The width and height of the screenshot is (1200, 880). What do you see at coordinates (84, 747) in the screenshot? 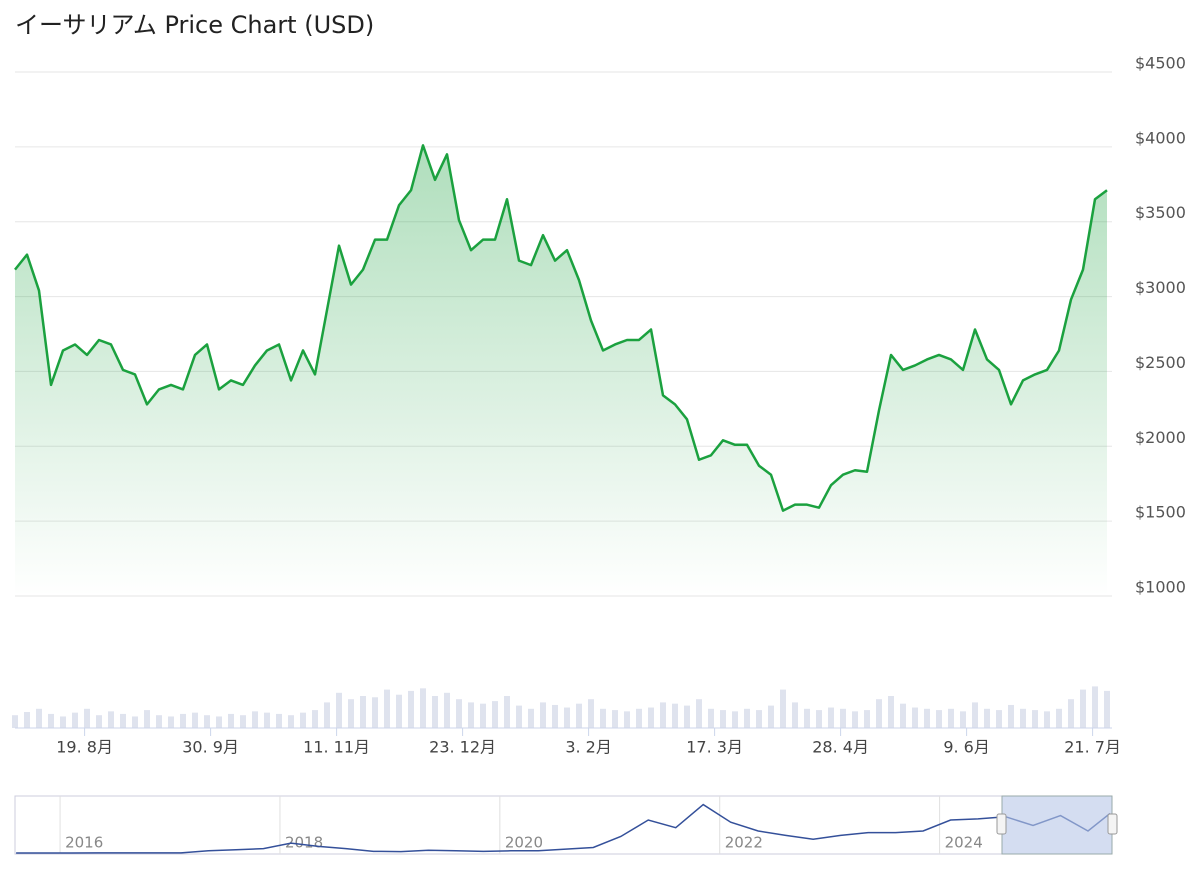
I see `x-tick-label: 19. 8月` at bounding box center [84, 747].